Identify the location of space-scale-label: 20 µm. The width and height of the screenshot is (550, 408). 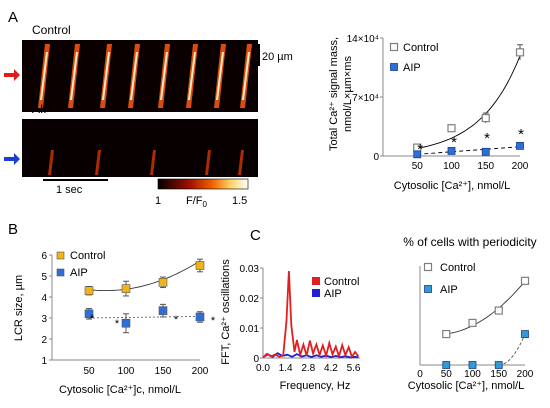
(277, 57).